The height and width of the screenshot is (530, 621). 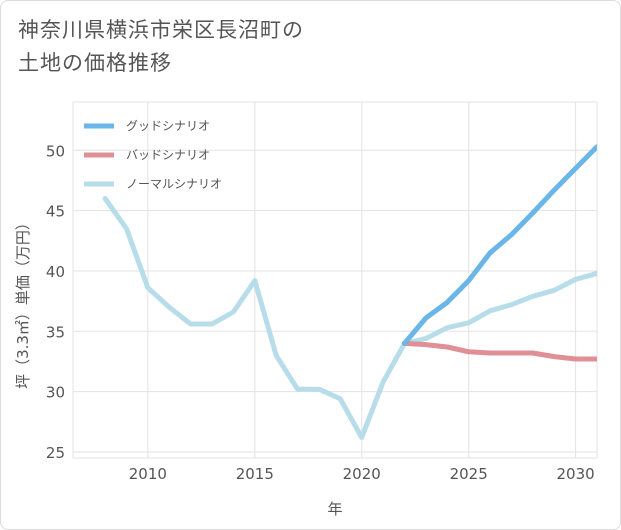 I want to click on y-tick-label: 45, so click(x=55, y=212).